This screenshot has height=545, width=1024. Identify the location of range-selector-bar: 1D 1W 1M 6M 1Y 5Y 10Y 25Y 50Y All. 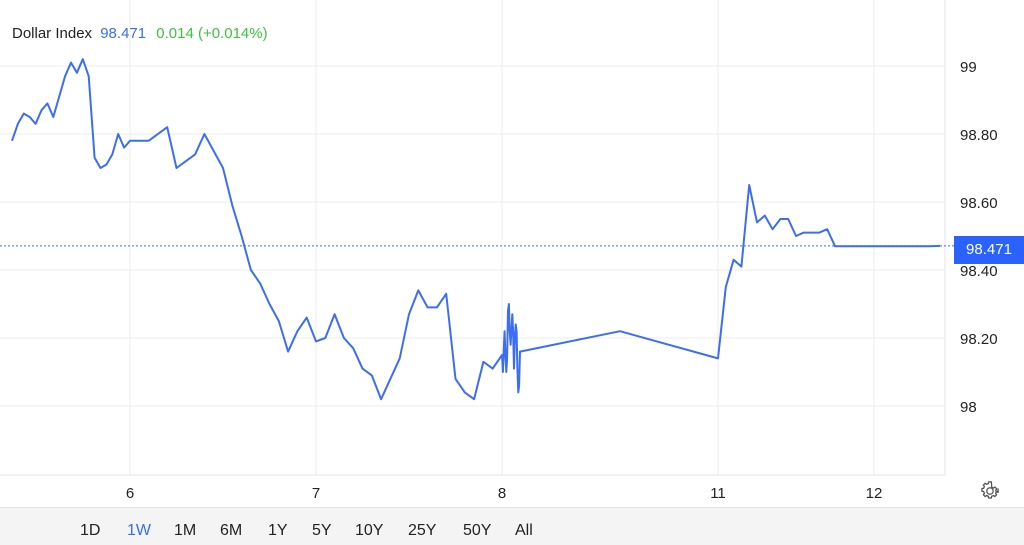
(512, 526).